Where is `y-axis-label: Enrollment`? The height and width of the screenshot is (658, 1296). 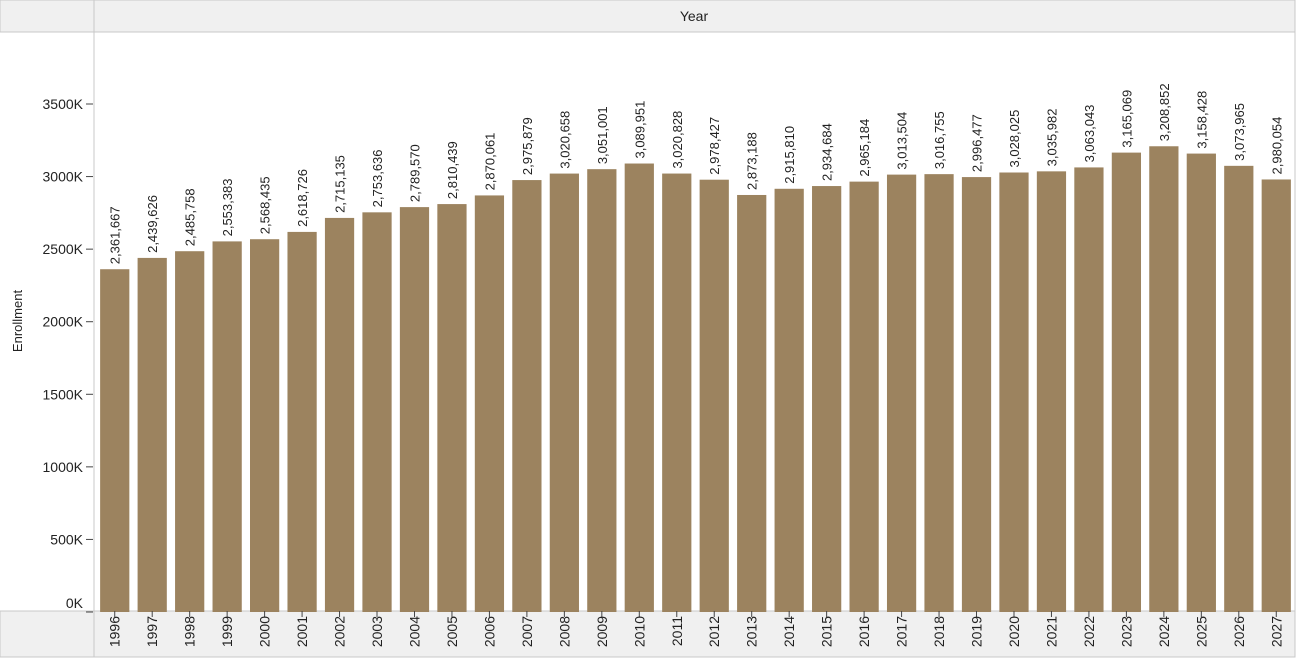
y-axis-label: Enrollment is located at coordinates (17, 321).